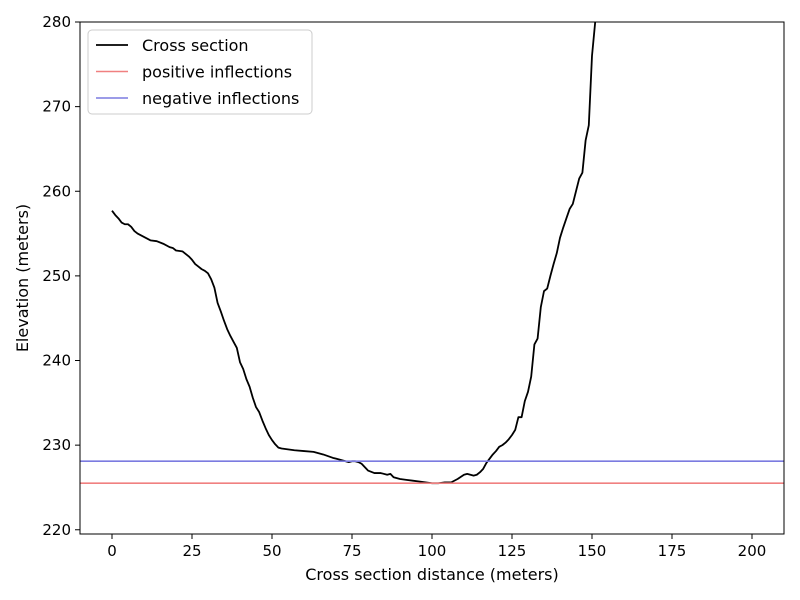 The height and width of the screenshot is (600, 800). I want to click on y-tick-label: 240, so click(56, 361).